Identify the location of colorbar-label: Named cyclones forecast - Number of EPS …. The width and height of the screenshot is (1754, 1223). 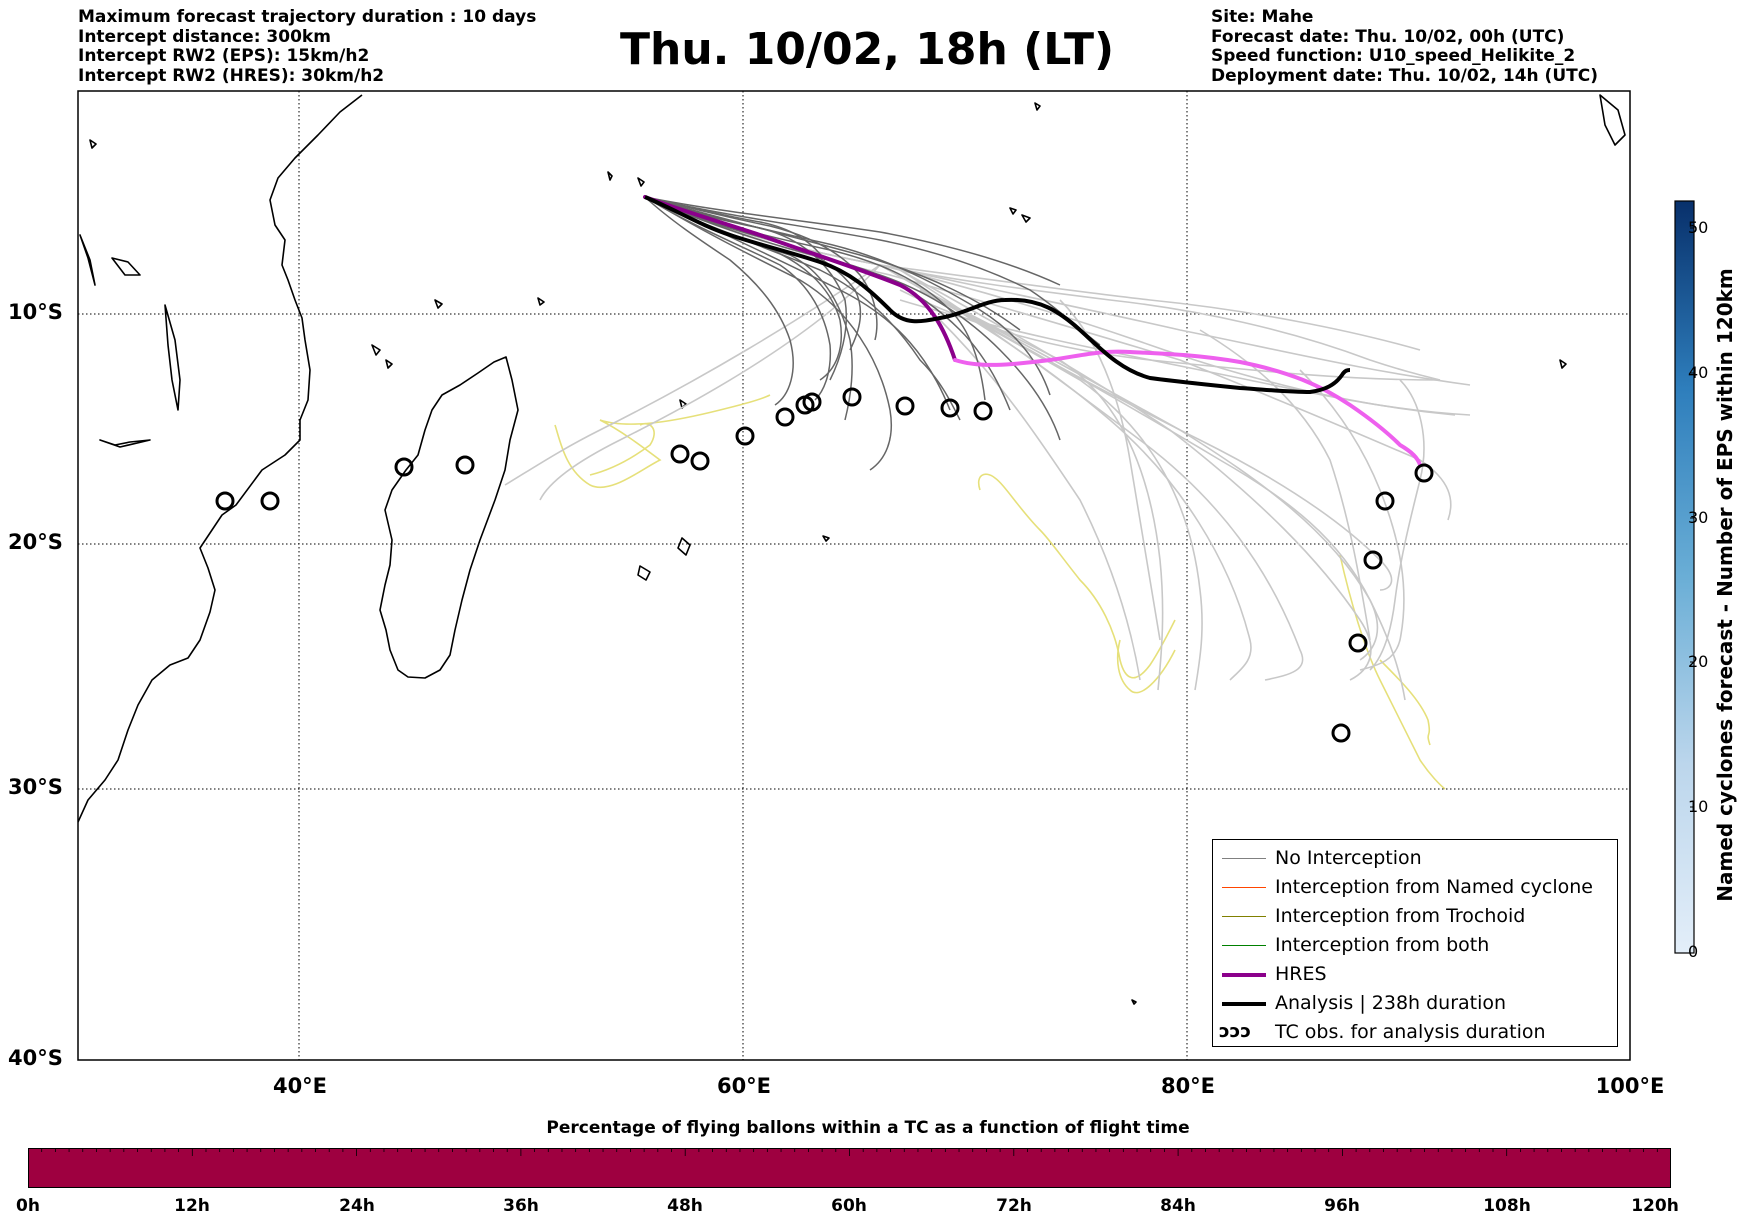
(1725, 585).